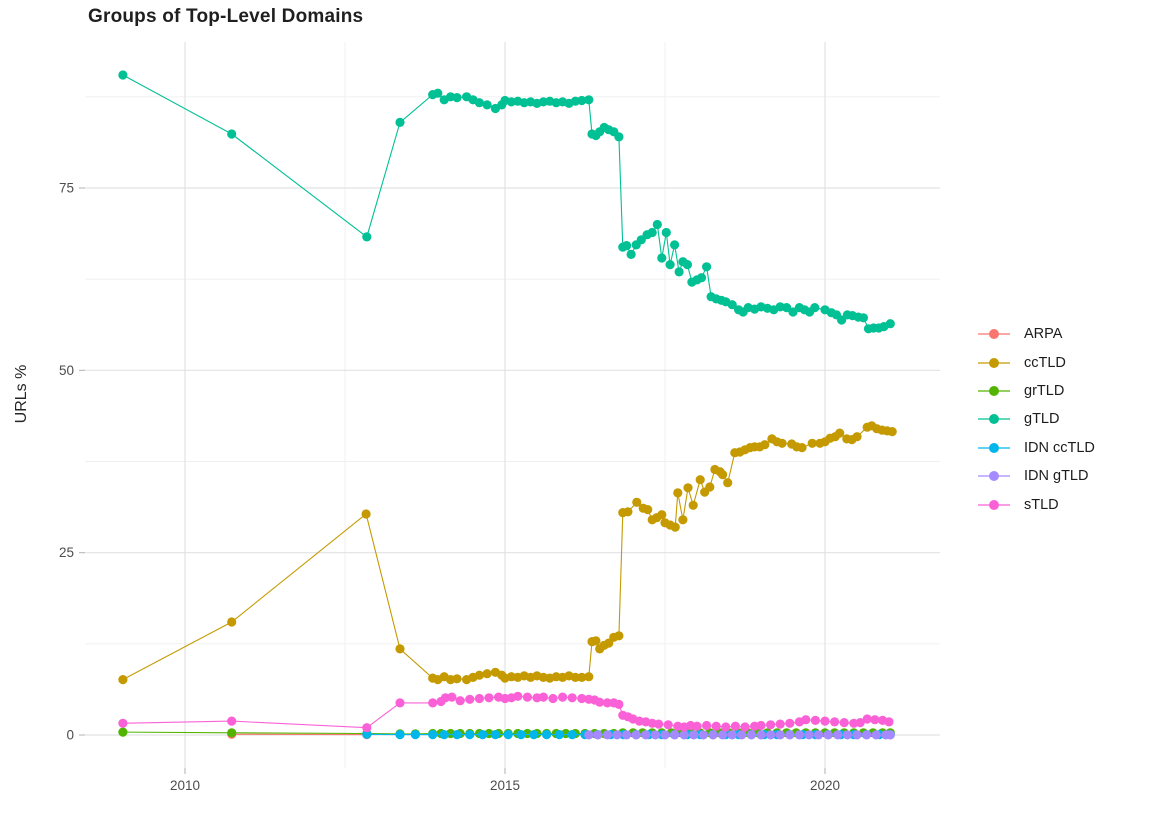  What do you see at coordinates (1056, 476) in the screenshot?
I see `legend-label: IDN gTLD` at bounding box center [1056, 476].